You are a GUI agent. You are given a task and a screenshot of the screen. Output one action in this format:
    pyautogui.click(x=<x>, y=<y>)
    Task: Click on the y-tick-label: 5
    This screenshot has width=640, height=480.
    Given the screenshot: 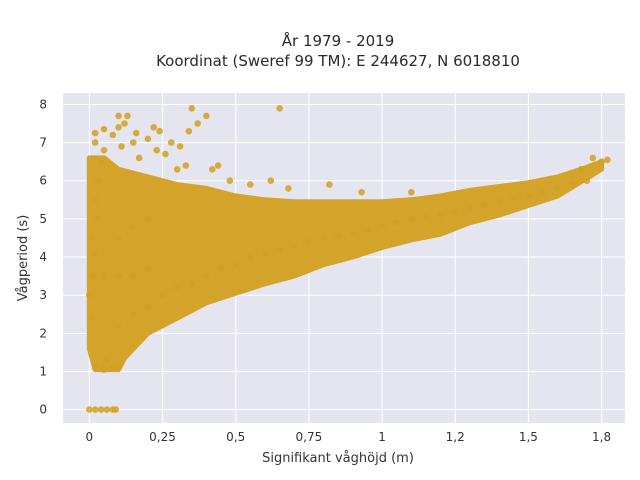 What is the action you would take?
    pyautogui.click(x=43, y=219)
    